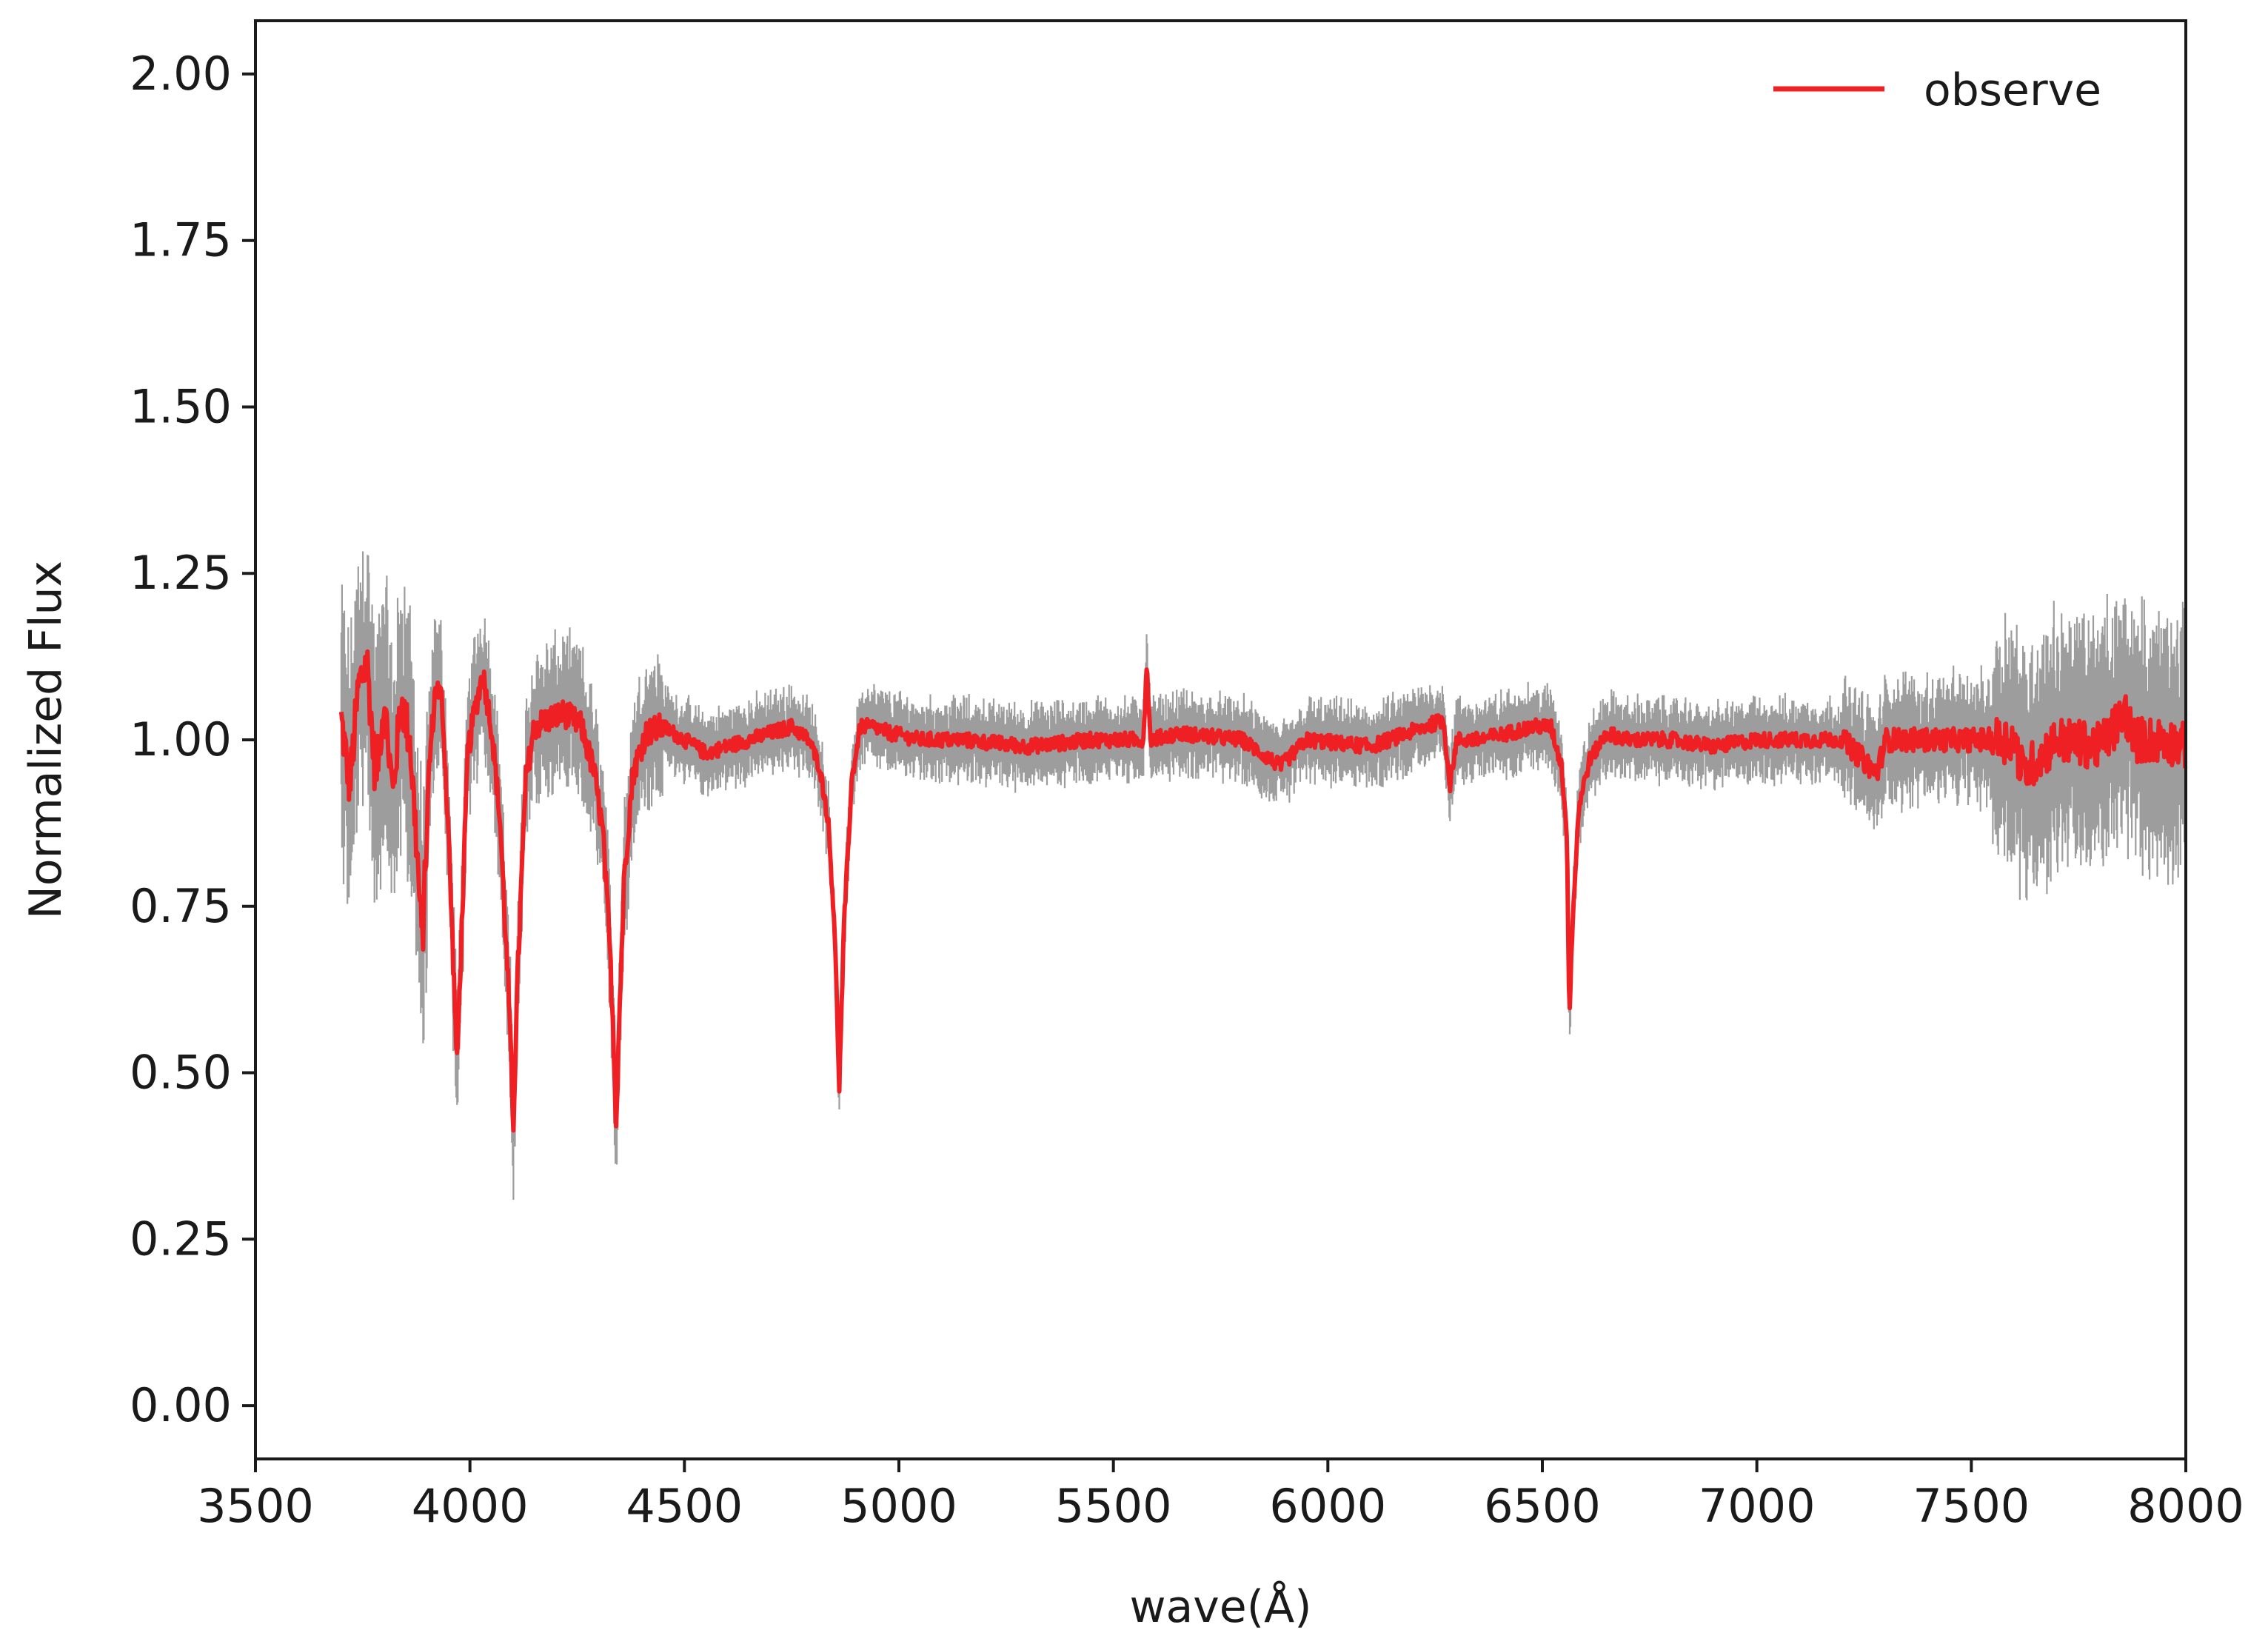 The width and height of the screenshot is (2268, 1650). I want to click on y-tick-label-0.75: 0.75, so click(181, 906).